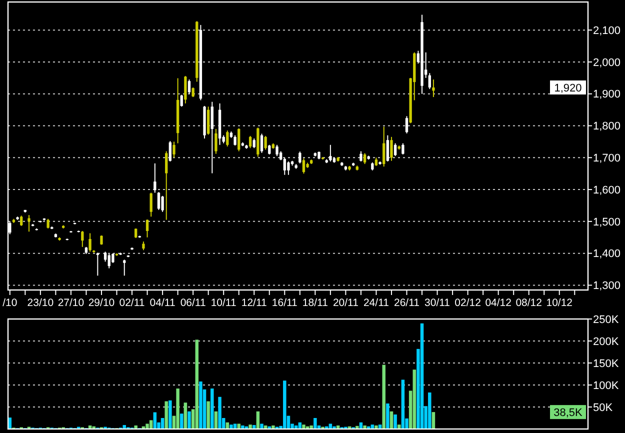  Describe the element at coordinates (376, 303) in the screenshot. I see `x-tick-label: 24/11` at that location.